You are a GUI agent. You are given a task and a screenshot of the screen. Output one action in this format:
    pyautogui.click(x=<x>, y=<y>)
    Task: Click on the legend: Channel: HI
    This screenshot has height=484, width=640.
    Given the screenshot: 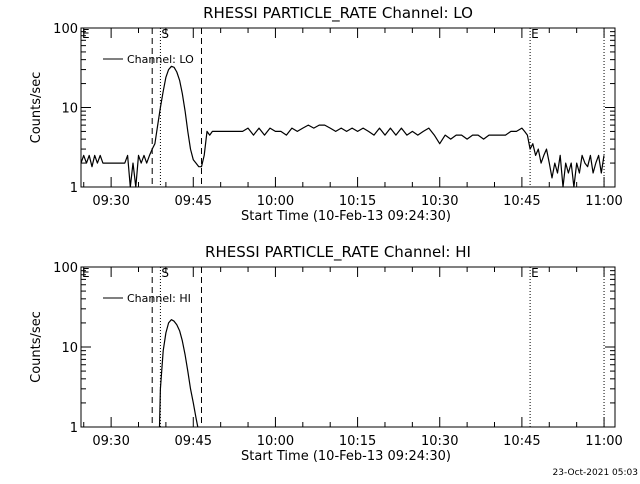 What is the action you would take?
    pyautogui.click(x=147, y=298)
    